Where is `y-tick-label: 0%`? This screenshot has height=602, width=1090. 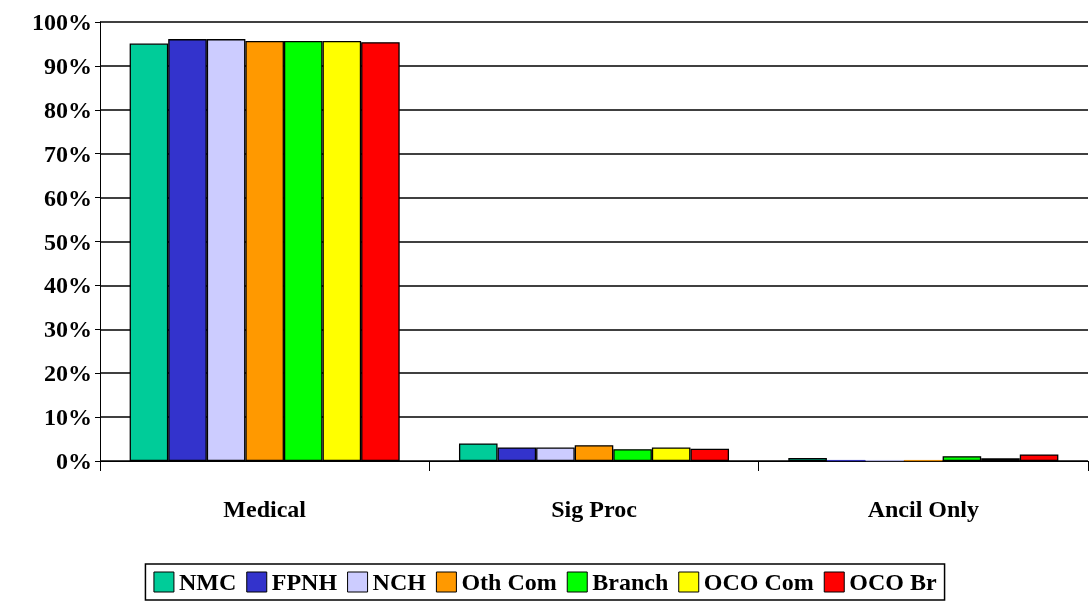 y-tick-label: 0% is located at coordinates (74, 461).